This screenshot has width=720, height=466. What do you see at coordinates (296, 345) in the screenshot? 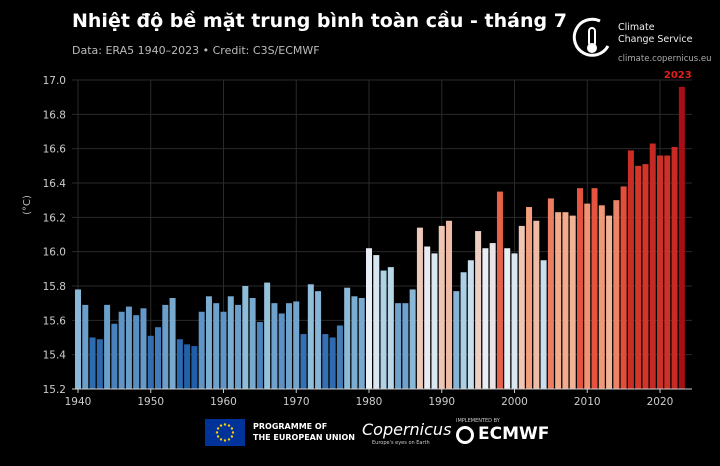
I see `bar-1970` at bounding box center [296, 345].